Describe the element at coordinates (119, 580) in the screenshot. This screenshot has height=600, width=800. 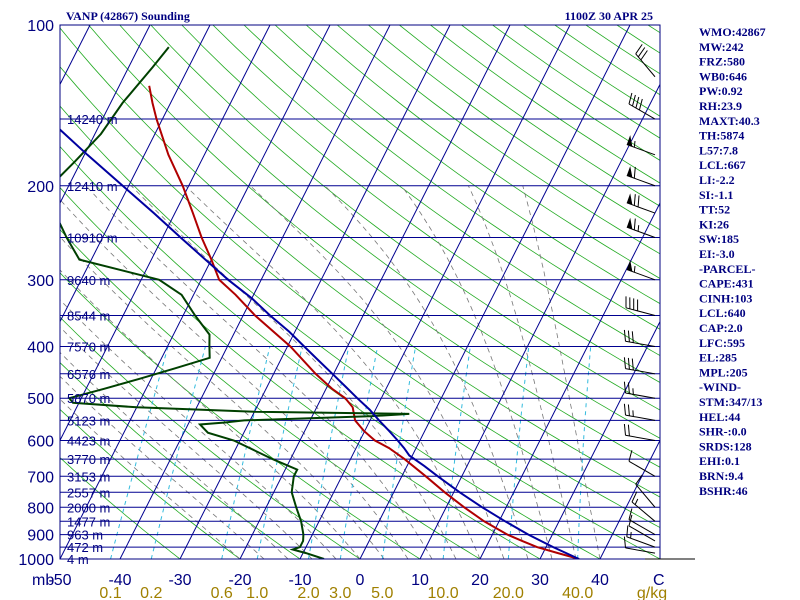
I see `temperature-tick-label: -40` at that location.